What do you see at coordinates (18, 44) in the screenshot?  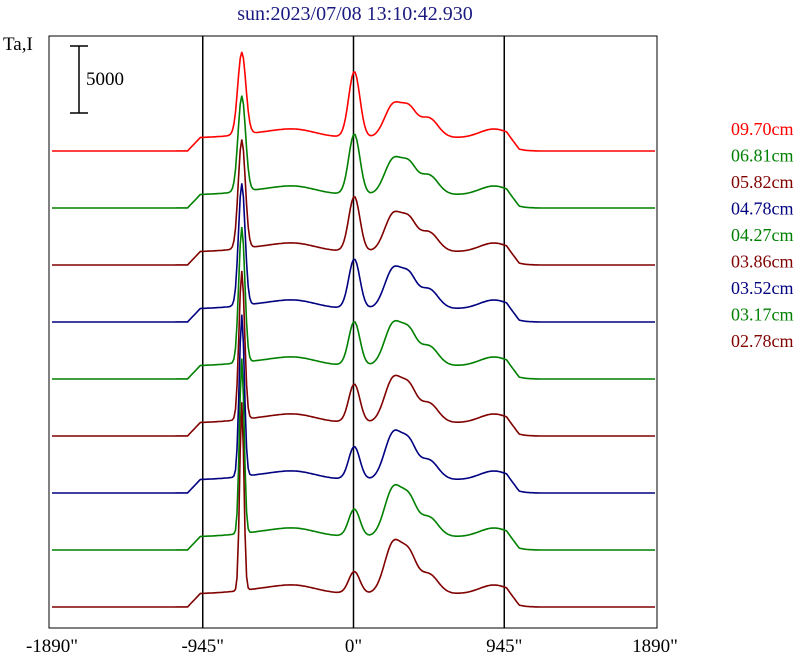 I see `y-axis-label: Ta,I` at bounding box center [18, 44].